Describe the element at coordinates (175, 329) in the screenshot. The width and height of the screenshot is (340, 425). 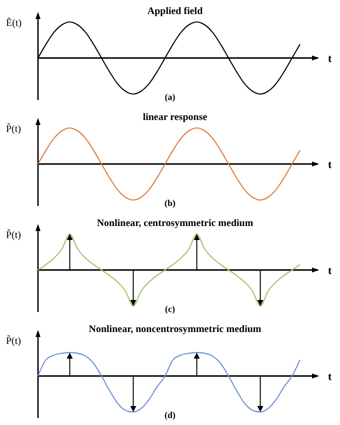
I see `chart-title: Nonlinear, noncentrosymmetric medium` at that location.